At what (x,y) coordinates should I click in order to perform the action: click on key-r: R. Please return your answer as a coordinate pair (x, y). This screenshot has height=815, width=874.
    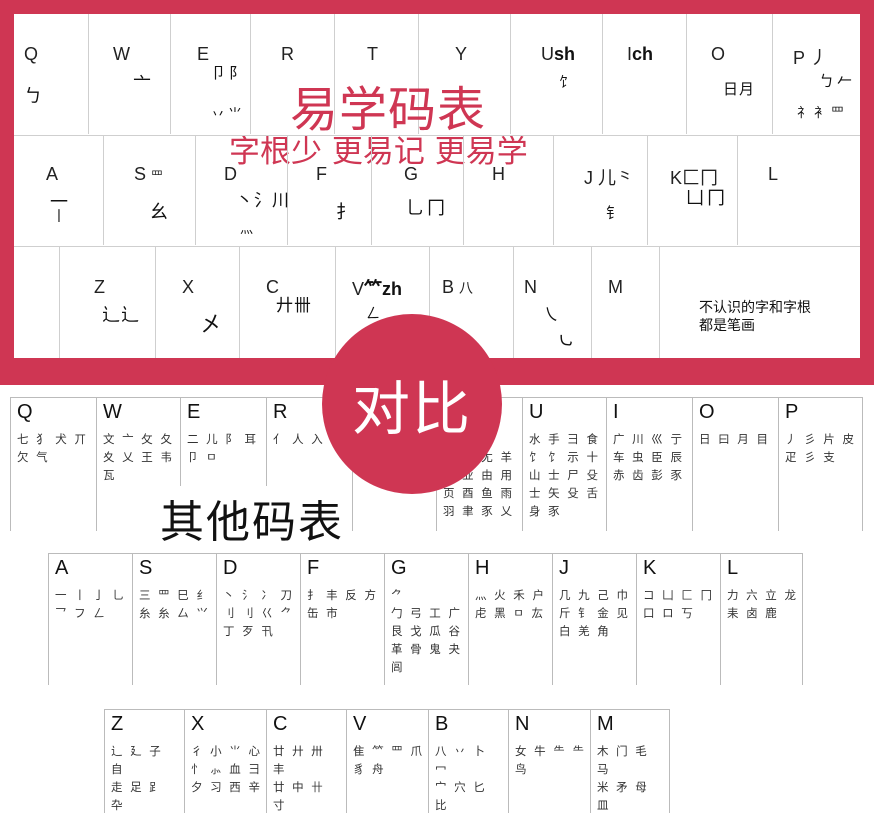
    Looking at the image, I should click on (293, 74).